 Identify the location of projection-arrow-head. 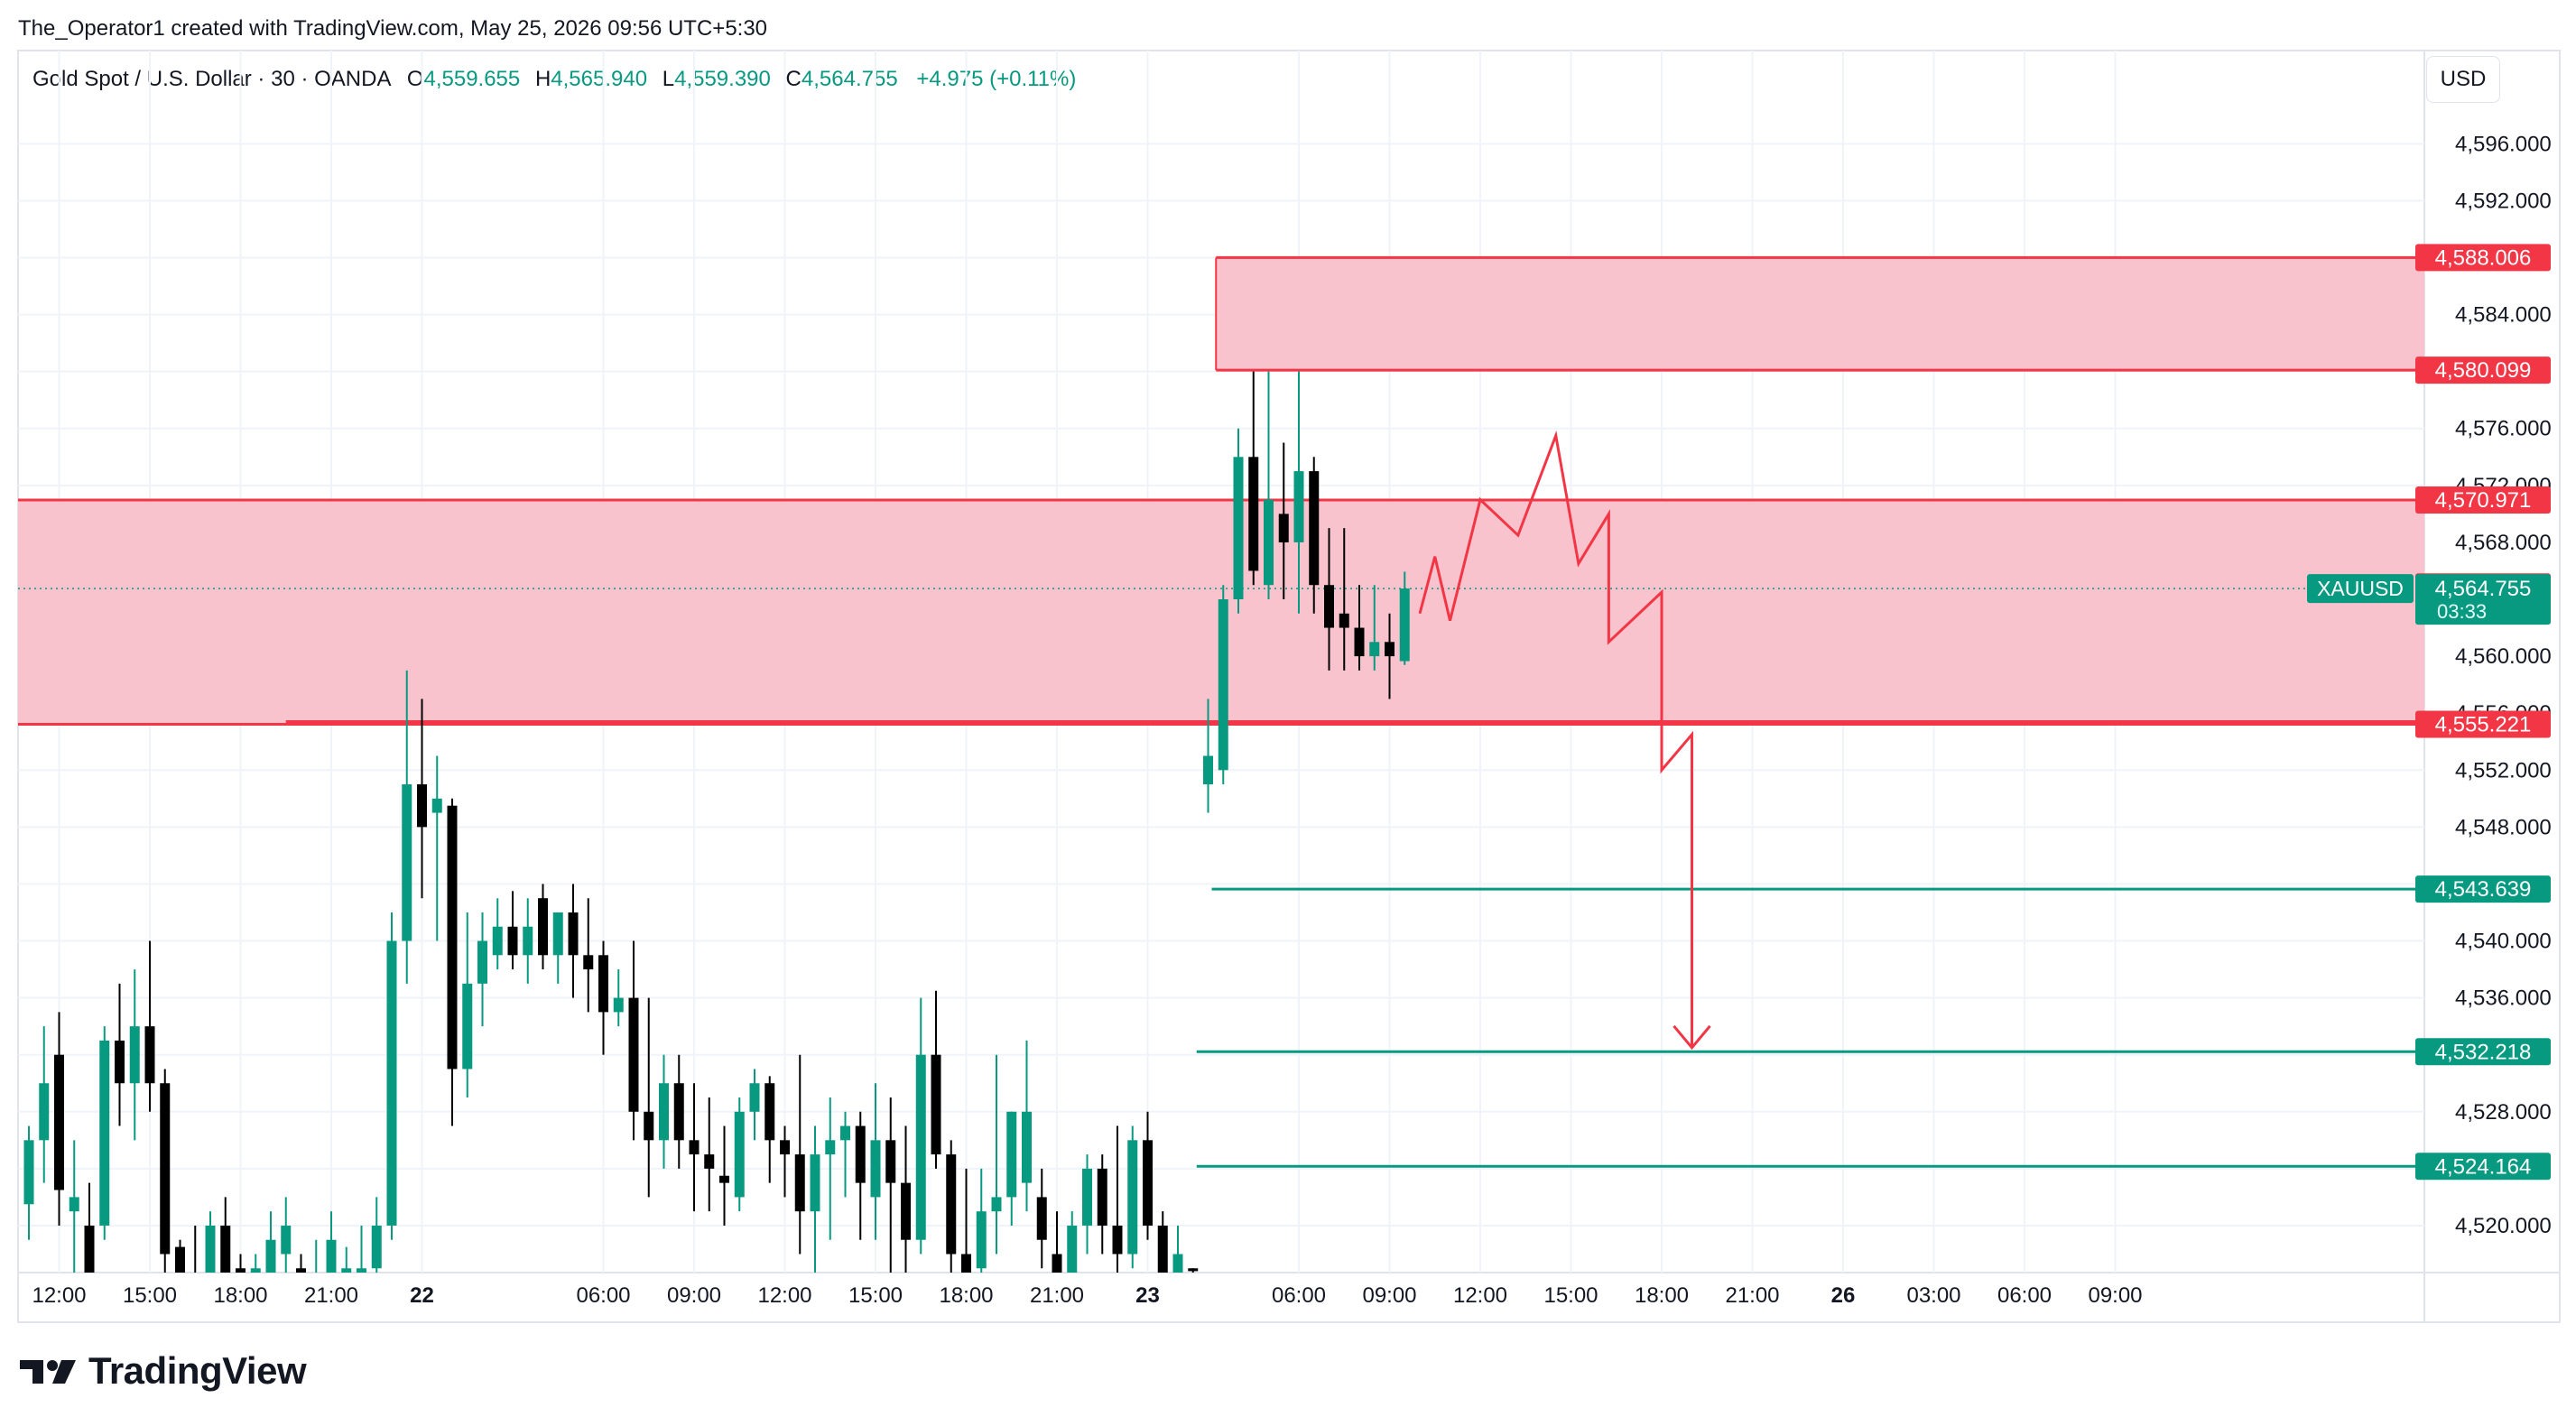
(1692, 1037).